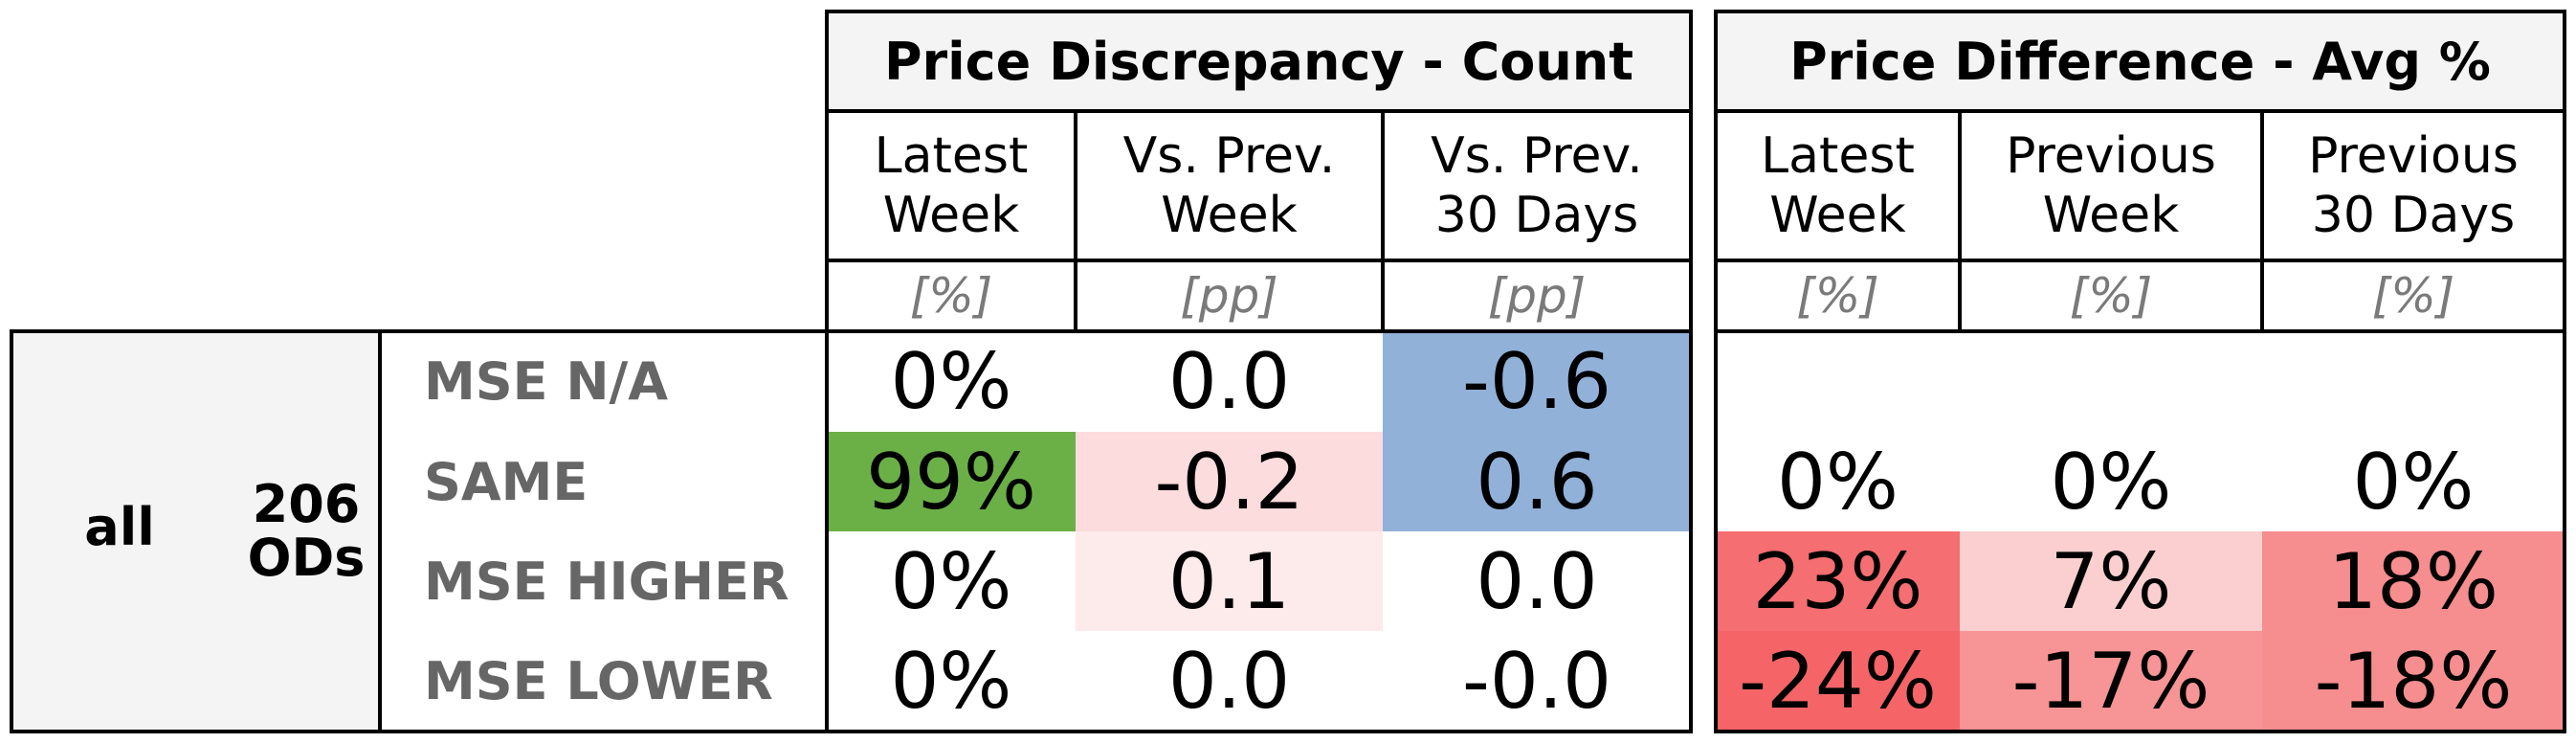  What do you see at coordinates (1229, 581) in the screenshot?
I see `table-cell: 0.1` at bounding box center [1229, 581].